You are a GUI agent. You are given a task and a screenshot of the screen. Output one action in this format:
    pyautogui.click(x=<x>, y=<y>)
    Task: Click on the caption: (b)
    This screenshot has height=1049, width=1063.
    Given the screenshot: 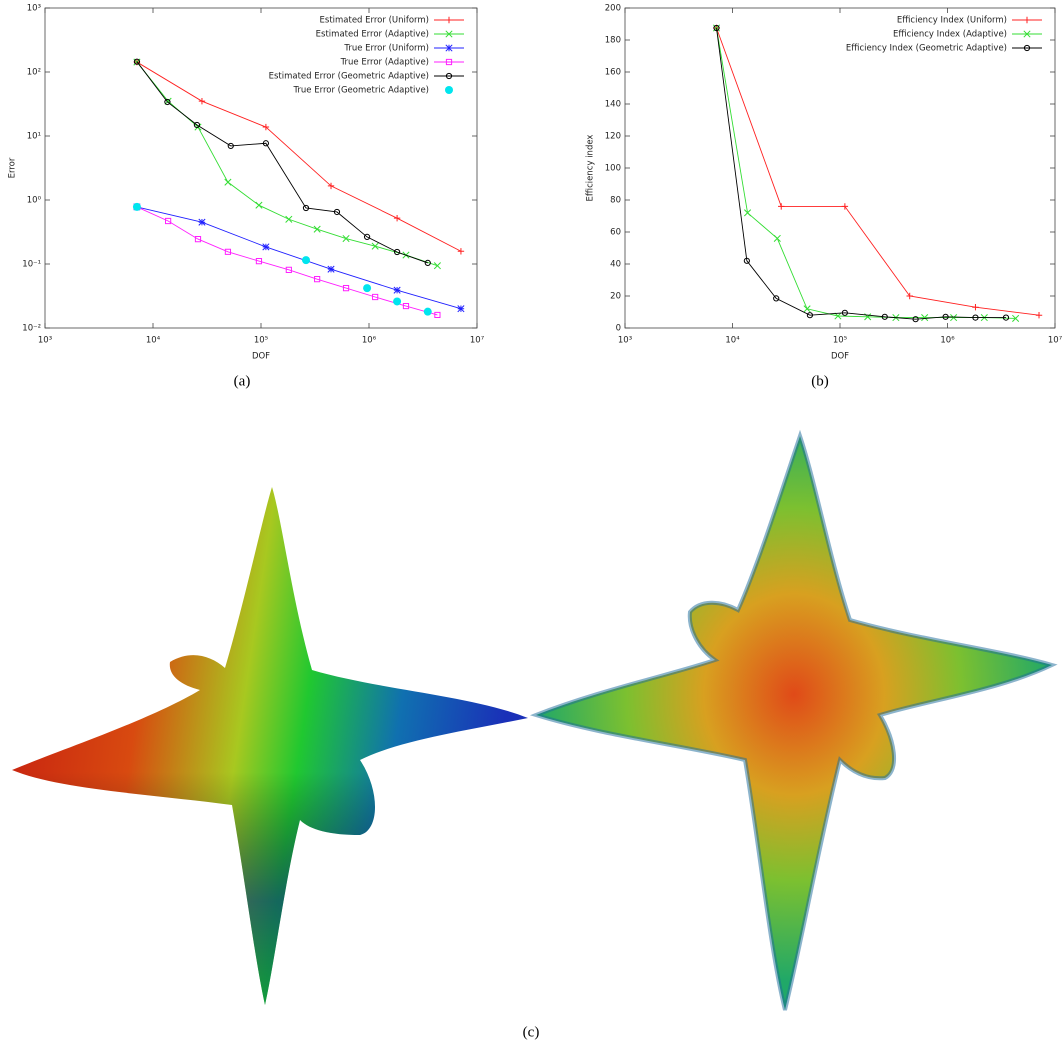 What is the action you would take?
    pyautogui.click(x=820, y=381)
    